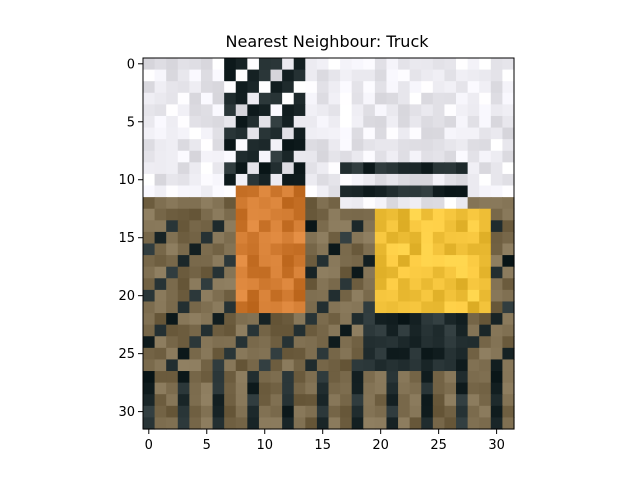 Image resolution: width=640 pixels, height=480 pixels. I want to click on y-tick-label: 10, so click(126, 180).